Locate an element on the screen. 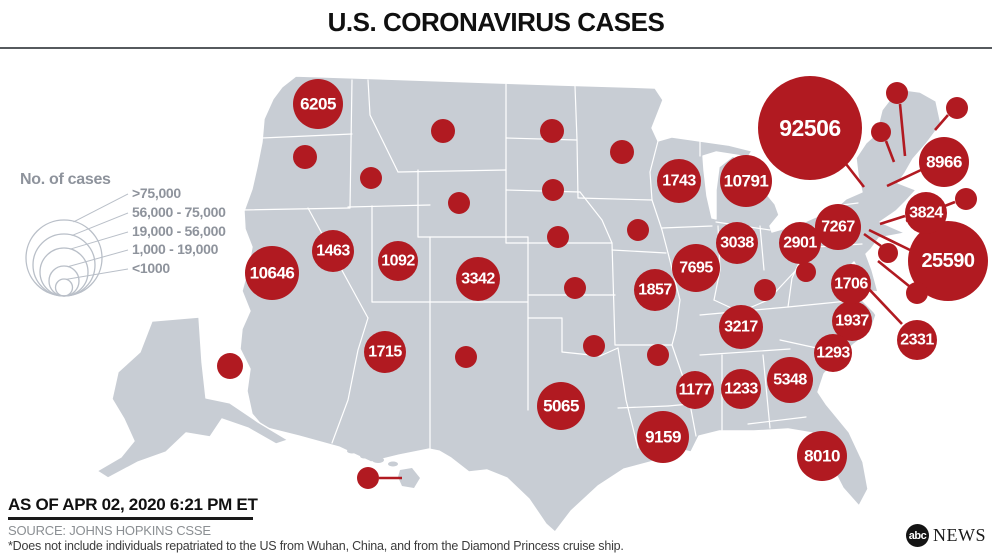 This screenshot has width=992, height=558. bubble-pennsylvania is located at coordinates (838, 227).